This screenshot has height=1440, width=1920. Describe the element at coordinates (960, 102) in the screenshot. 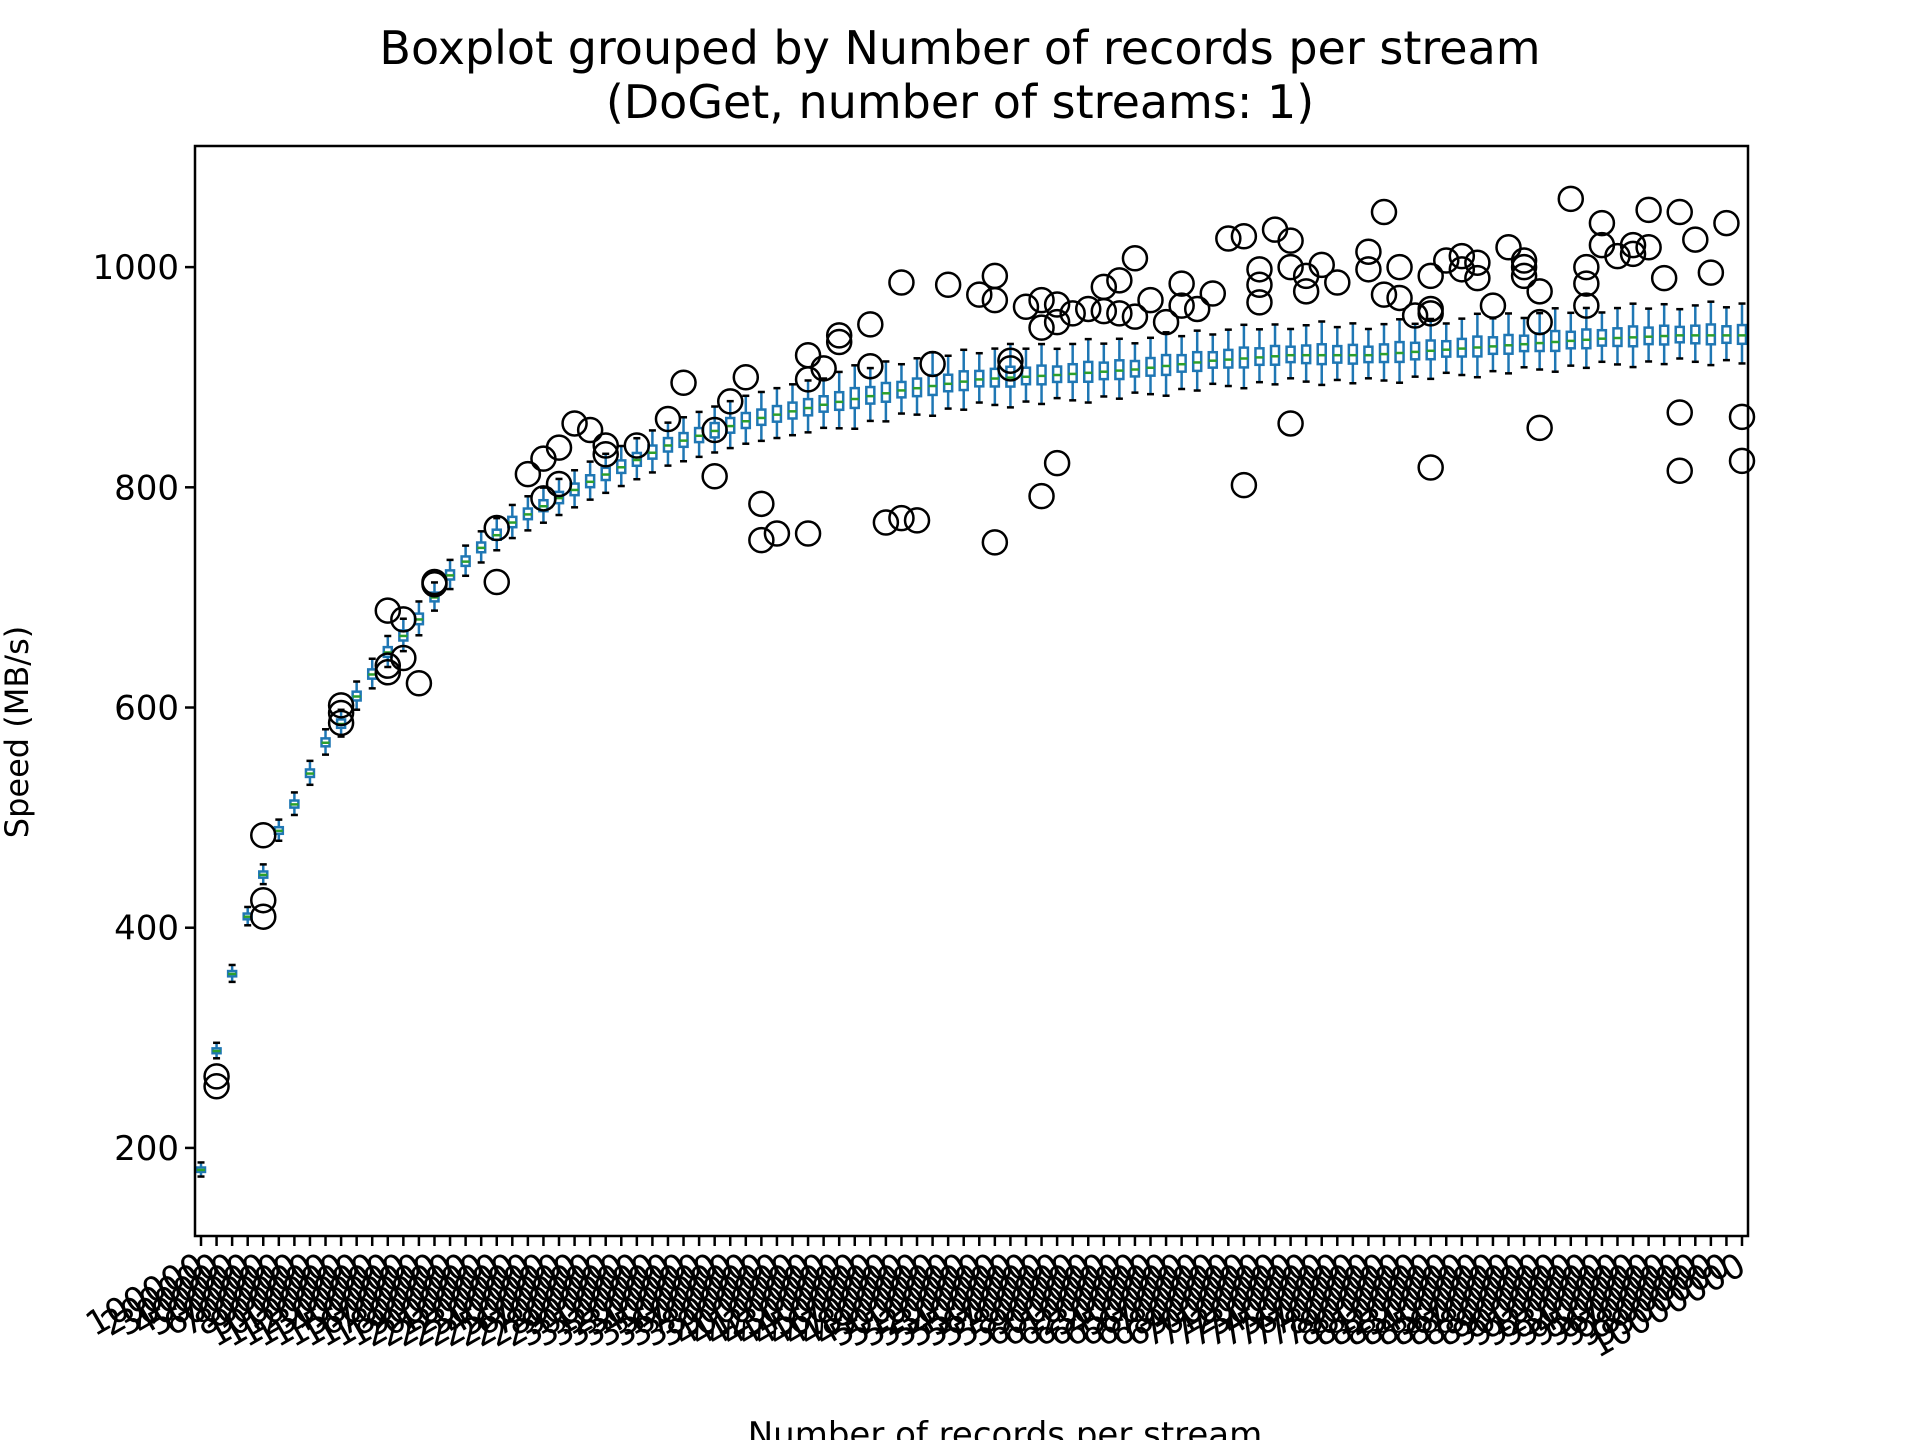

I see `chart-subtitle: (DoGet, number of streams: 1)` at that location.